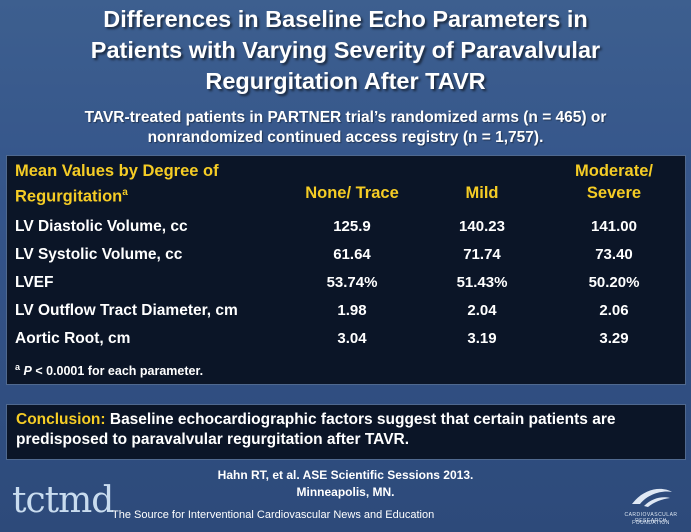  I want to click on column-header-none-trace: None/ Trace, so click(352, 193).